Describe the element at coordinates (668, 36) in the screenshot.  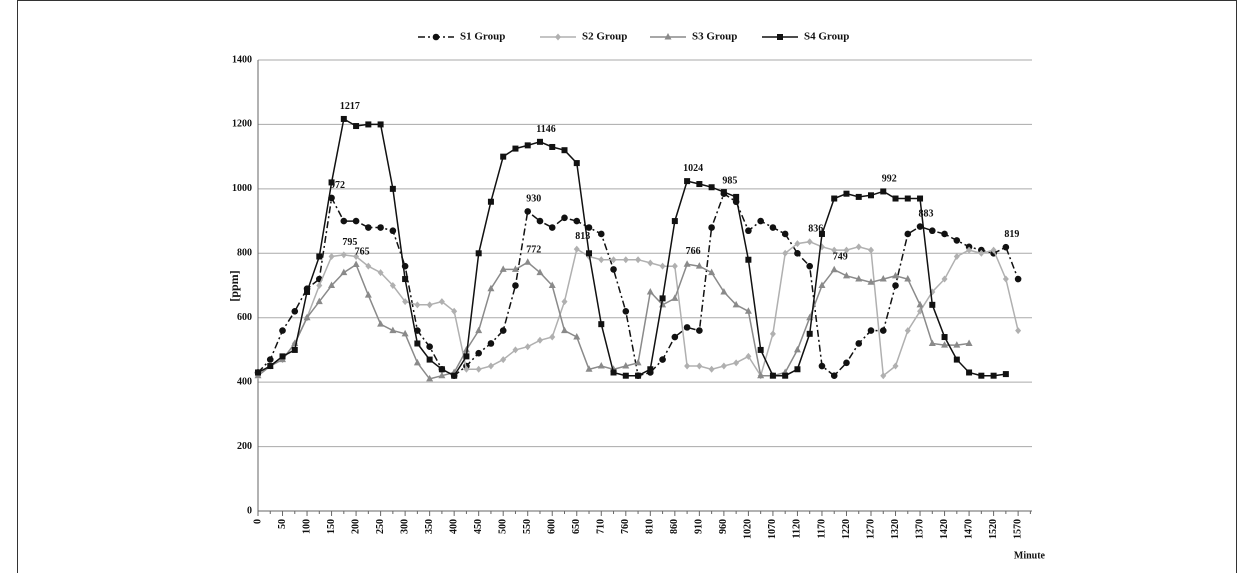
I see `legend-marker` at that location.